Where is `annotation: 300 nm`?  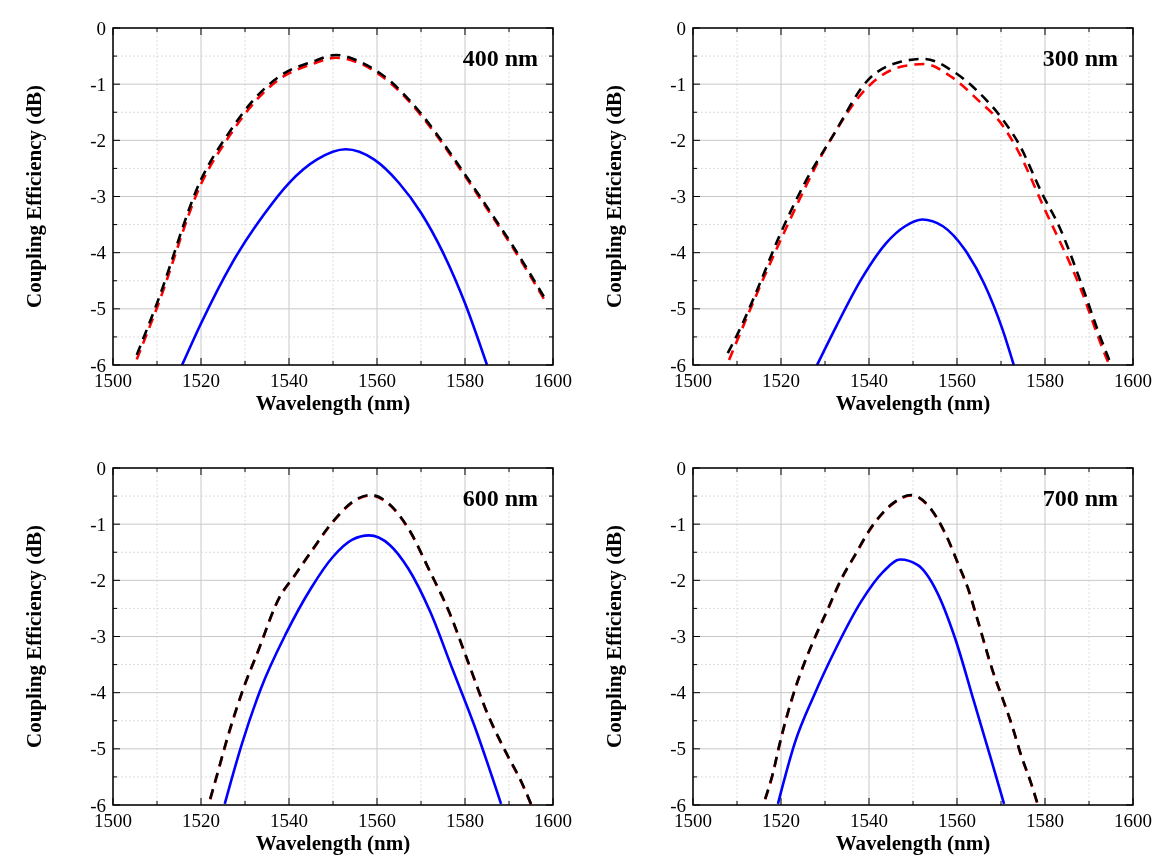
annotation: 300 nm is located at coordinates (1080, 58).